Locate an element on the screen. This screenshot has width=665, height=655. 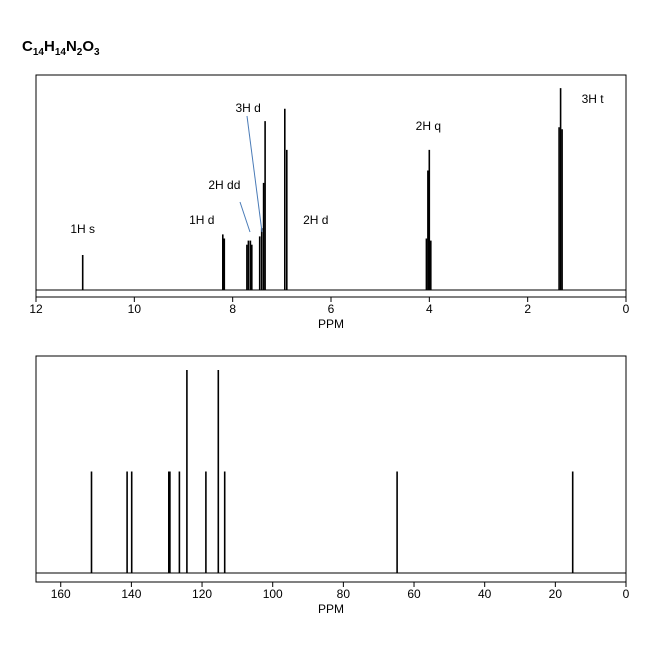
x-tick-label: 8 is located at coordinates (232, 309).